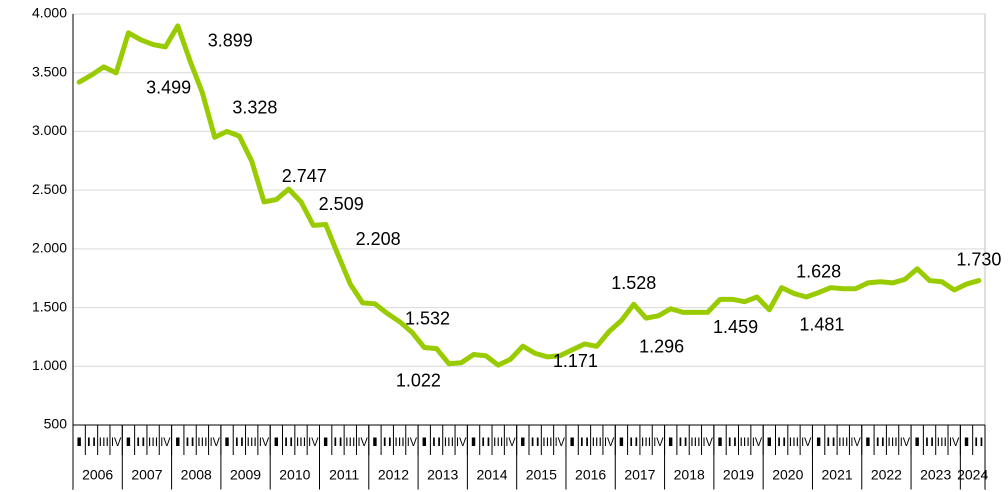 The width and height of the screenshot is (1008, 492). Describe the element at coordinates (168, 88) in the screenshot. I see `data-label: 3.499` at that location.